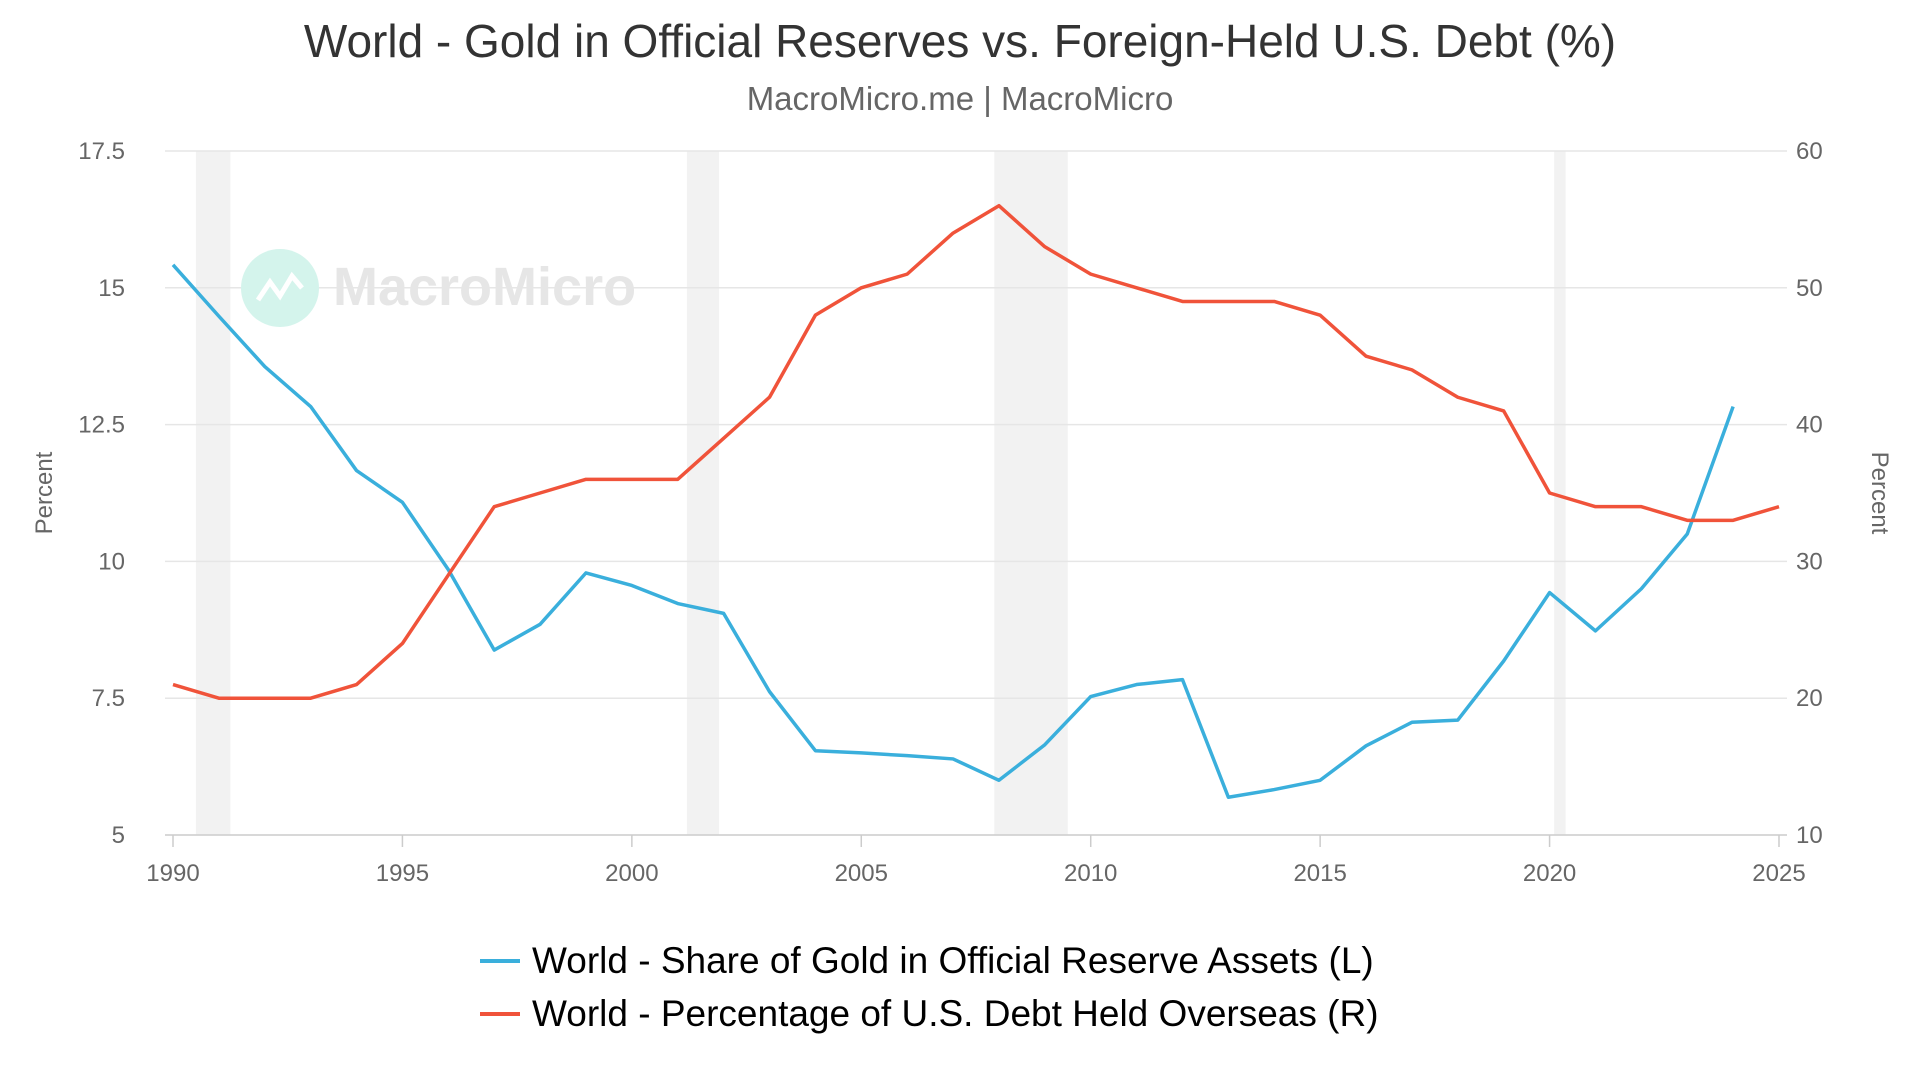 Image resolution: width=1920 pixels, height=1080 pixels. What do you see at coordinates (1778, 873) in the screenshot?
I see `x-tick-label: 2025` at bounding box center [1778, 873].